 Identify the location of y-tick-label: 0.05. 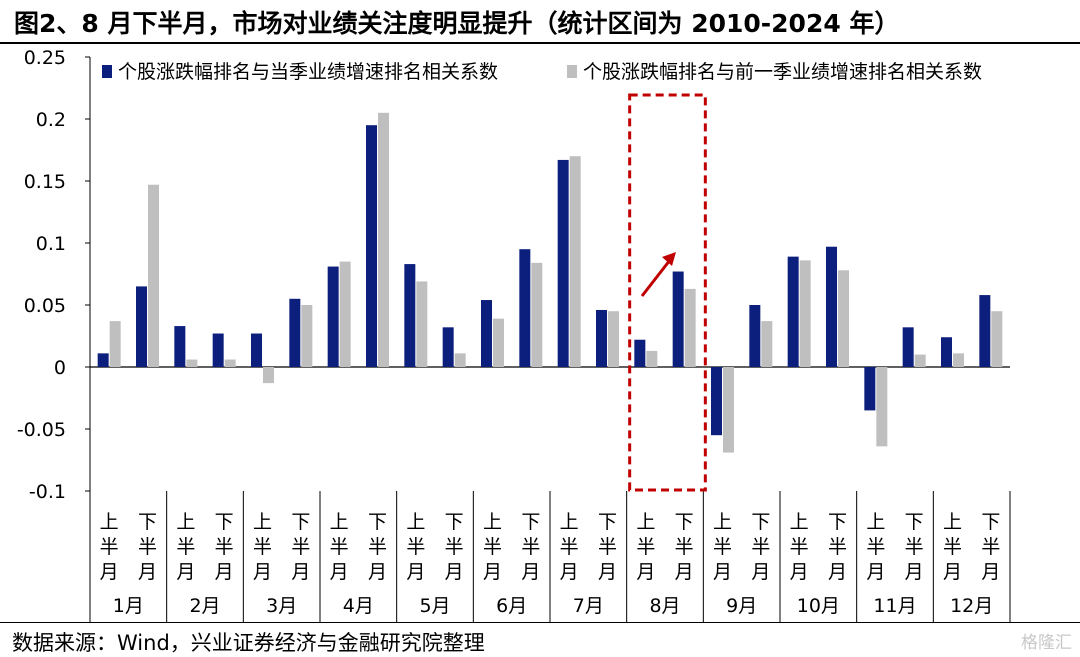
(45, 306).